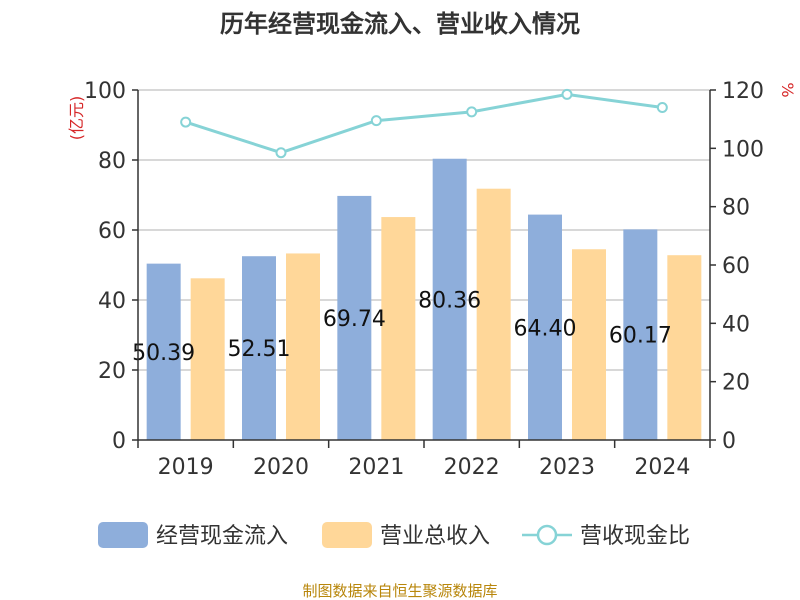  What do you see at coordinates (736, 383) in the screenshot?
I see `right-tick-label: 20` at bounding box center [736, 383].